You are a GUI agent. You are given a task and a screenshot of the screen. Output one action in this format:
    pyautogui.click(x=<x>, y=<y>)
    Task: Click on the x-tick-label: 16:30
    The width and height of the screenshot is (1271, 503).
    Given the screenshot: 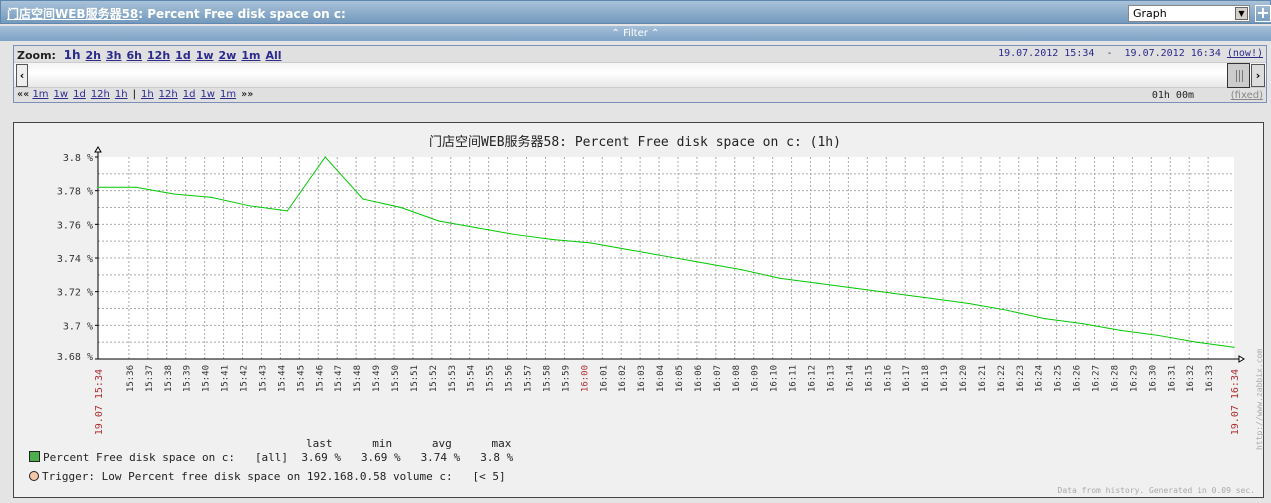 What is the action you would take?
    pyautogui.click(x=1153, y=378)
    